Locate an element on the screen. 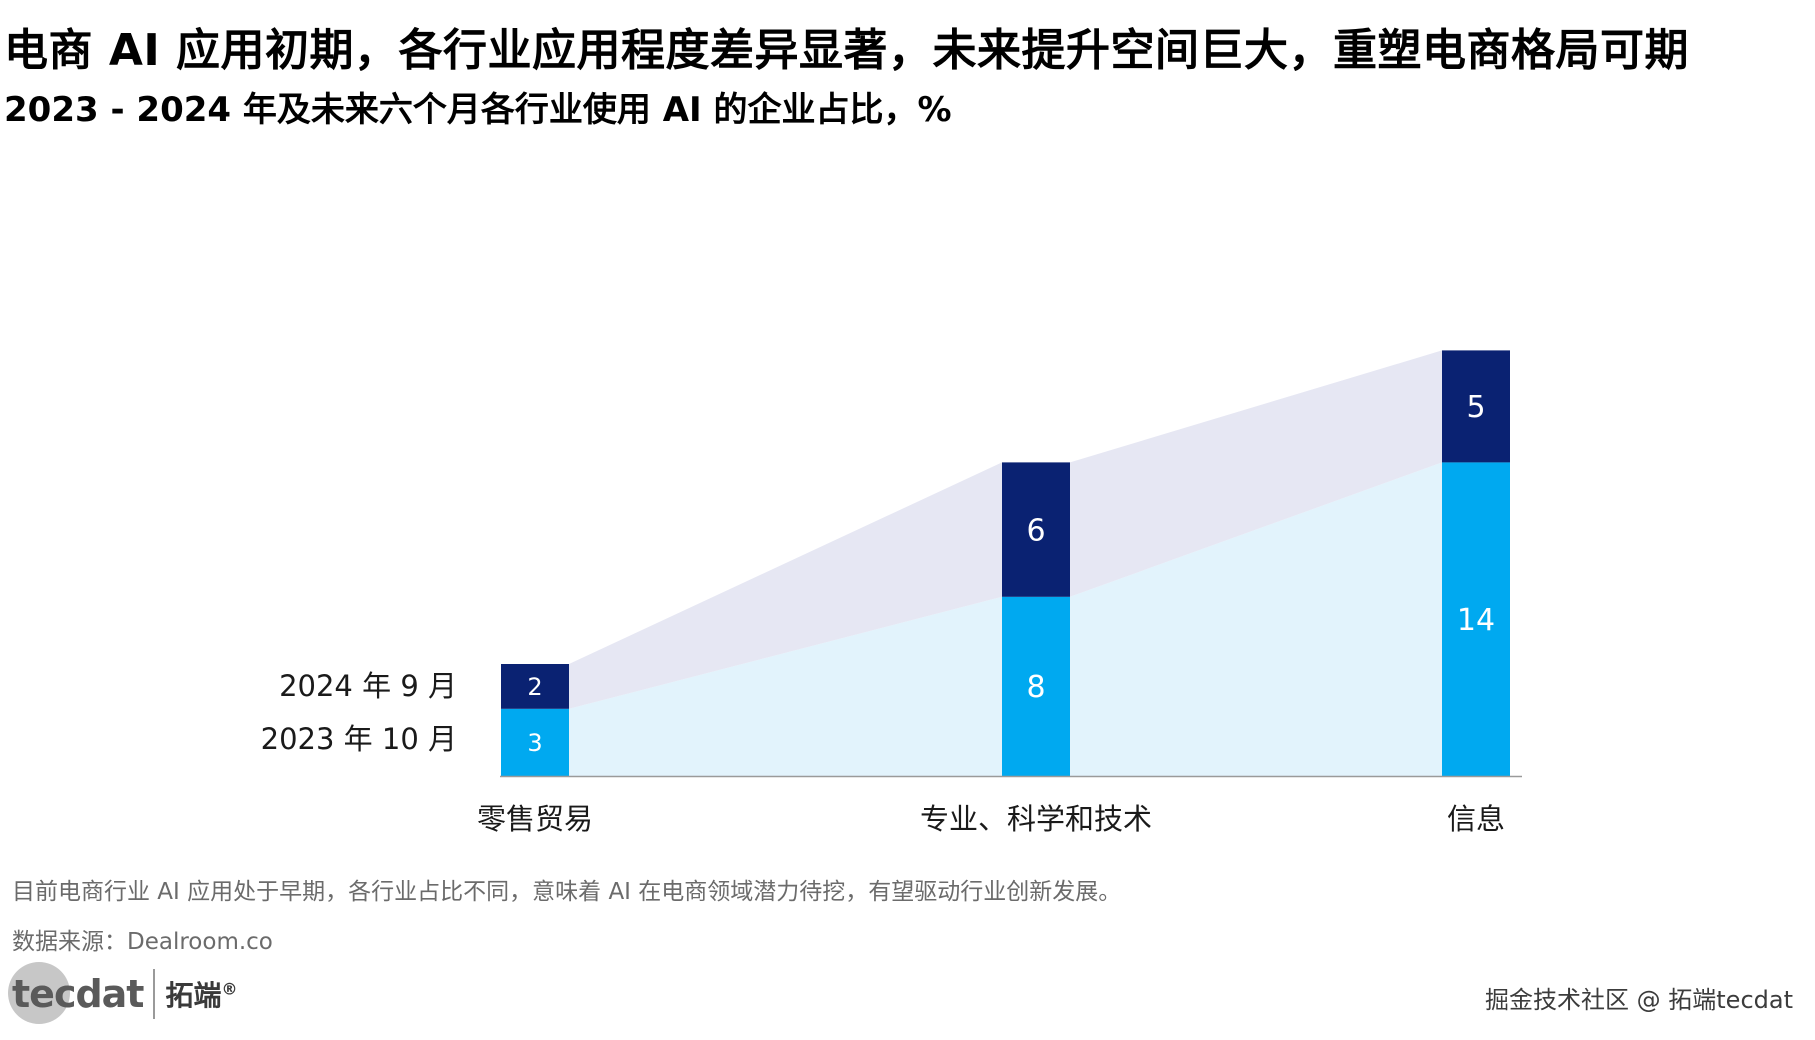  data-label-increment-0: 2 is located at coordinates (534, 687).